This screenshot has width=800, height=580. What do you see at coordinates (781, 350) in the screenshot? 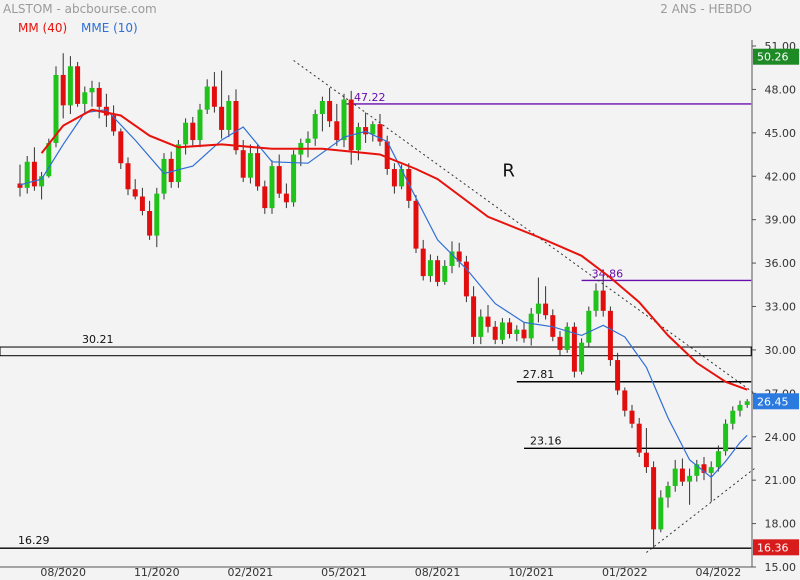
I see `y-tick-label: 30.00` at bounding box center [781, 350].